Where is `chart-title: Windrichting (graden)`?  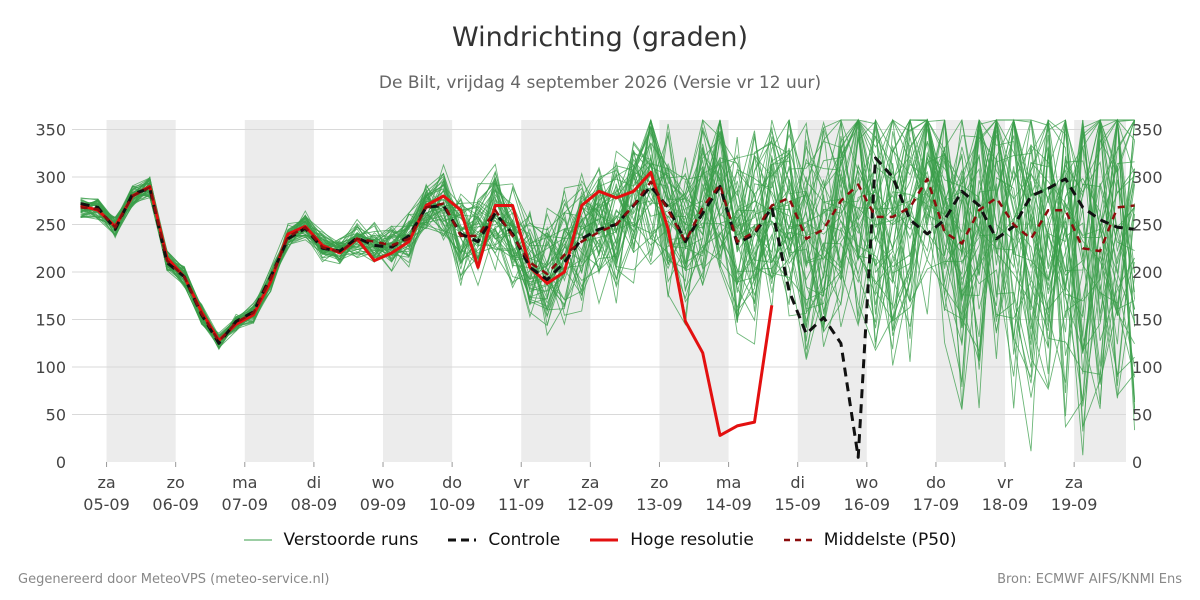
chart-title: Windrichting (graden) is located at coordinates (600, 37).